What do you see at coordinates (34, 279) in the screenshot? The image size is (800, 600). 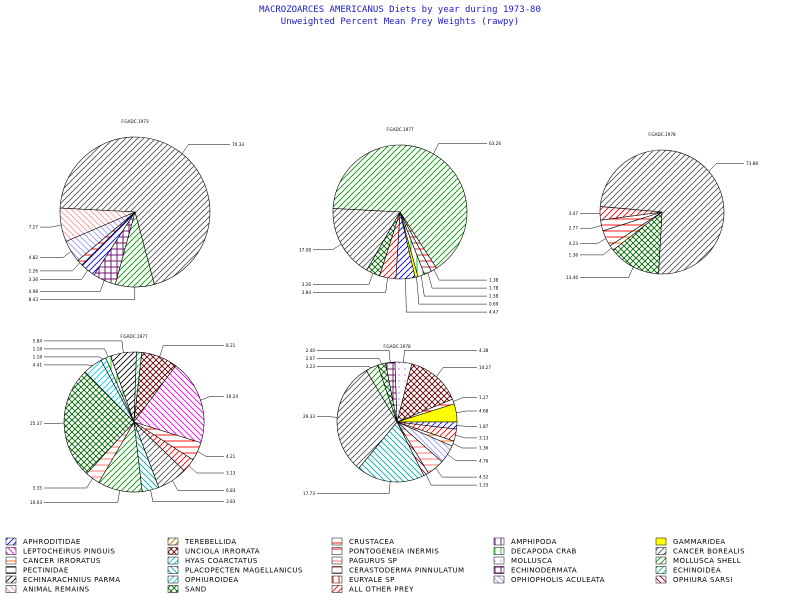 I see `data-label-aphroditidae: 3.36` at bounding box center [34, 279].